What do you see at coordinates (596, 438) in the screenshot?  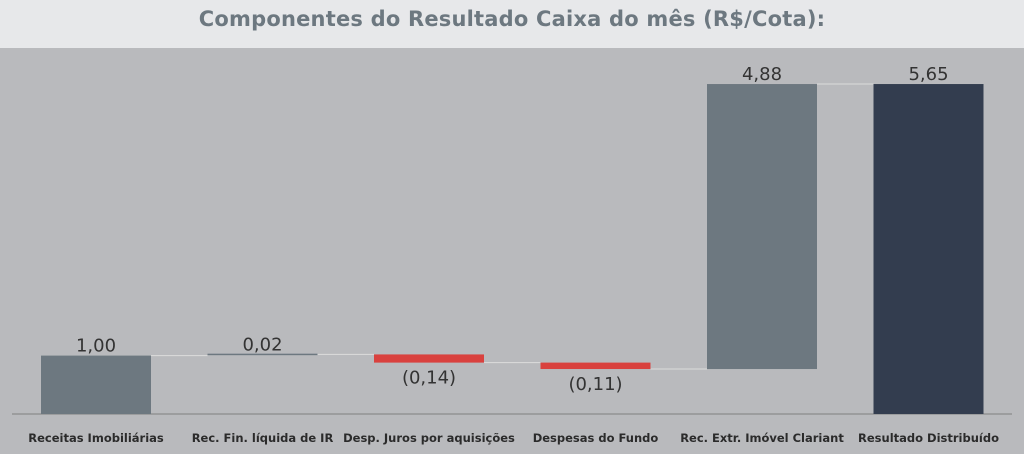 I see `category-label-3: Despesas do Fundo` at bounding box center [596, 438].